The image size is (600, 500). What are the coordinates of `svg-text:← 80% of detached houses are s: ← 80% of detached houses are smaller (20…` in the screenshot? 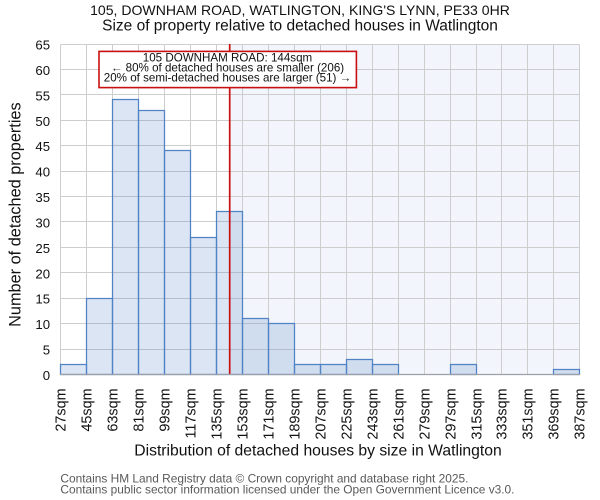 It's located at (227, 68).